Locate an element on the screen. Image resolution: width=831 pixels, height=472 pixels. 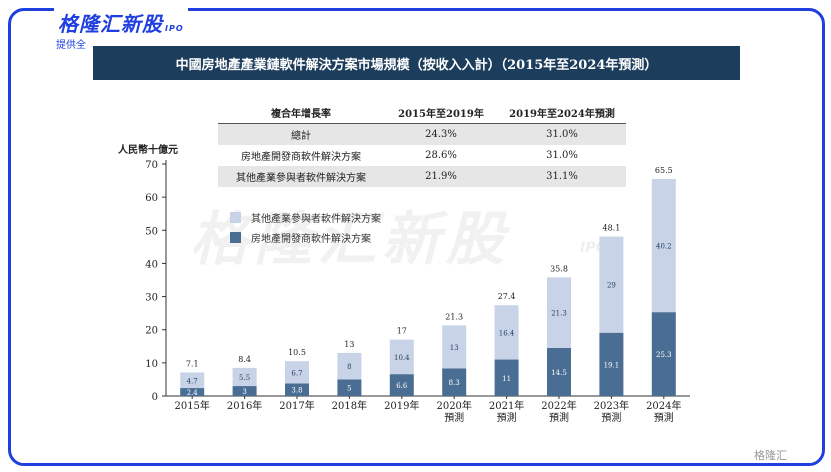
x-tick-label: 2020年 is located at coordinates (453, 405).